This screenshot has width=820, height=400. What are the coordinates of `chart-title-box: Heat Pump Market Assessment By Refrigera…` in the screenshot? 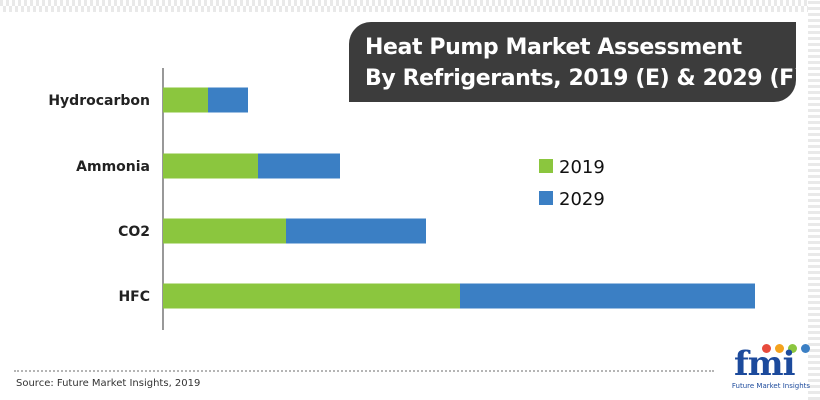 It's located at (576, 62).